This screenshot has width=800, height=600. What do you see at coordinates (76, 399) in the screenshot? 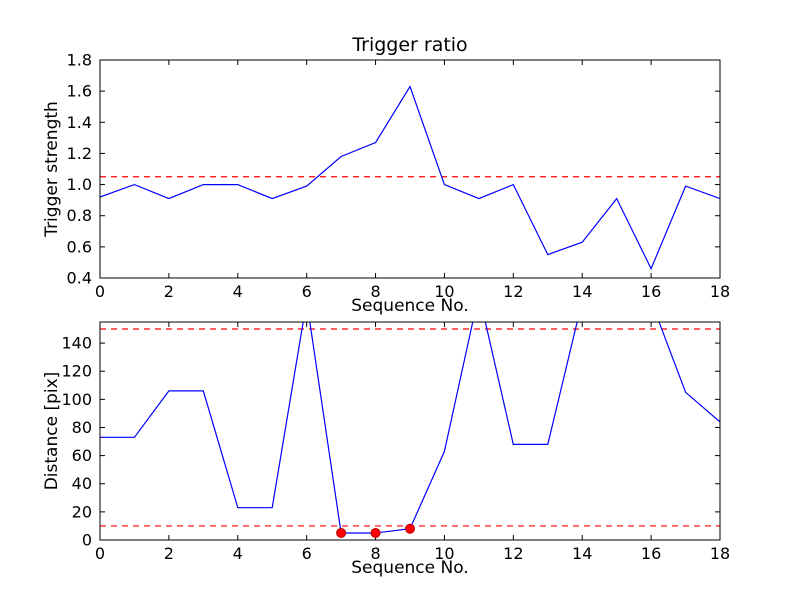
I see `y-tick-label: 100` at bounding box center [76, 399].